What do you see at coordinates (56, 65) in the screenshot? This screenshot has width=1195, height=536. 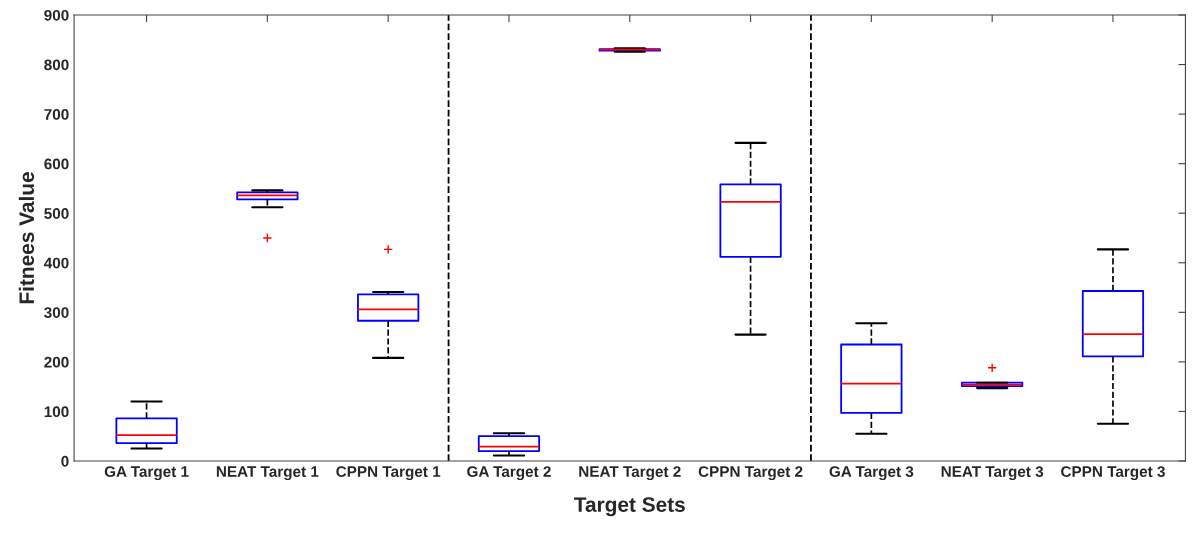 I see `y-tick-label: 800` at bounding box center [56, 65].